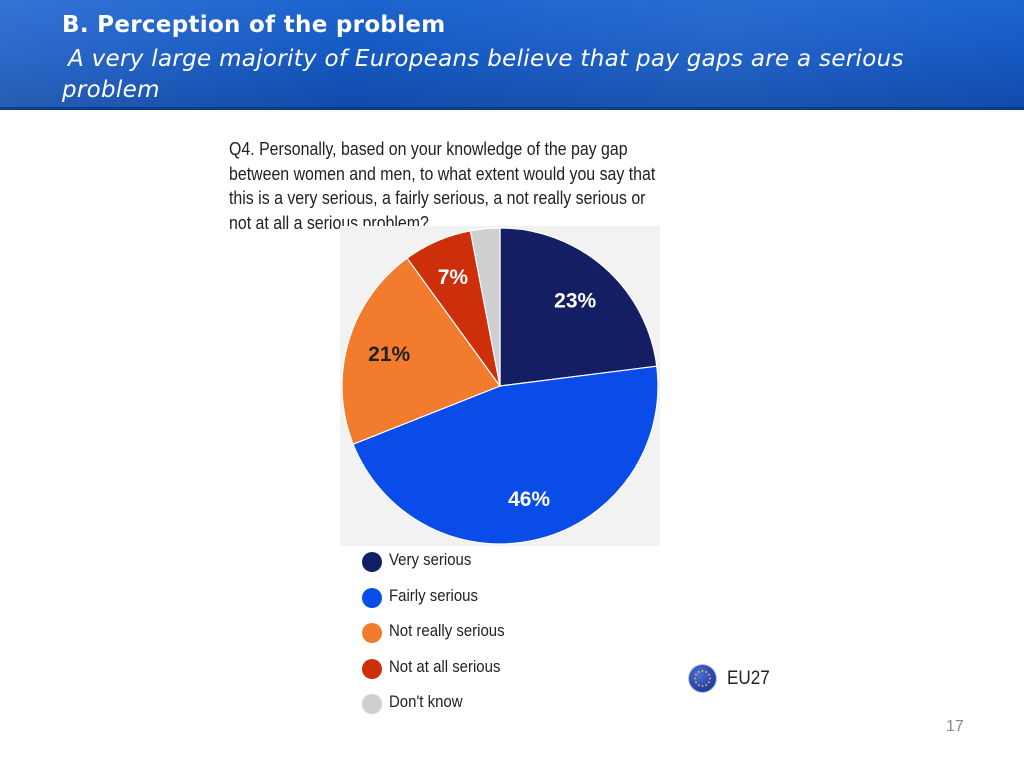 The width and height of the screenshot is (1024, 768). I want to click on legend-item: Very serious, so click(472, 563).